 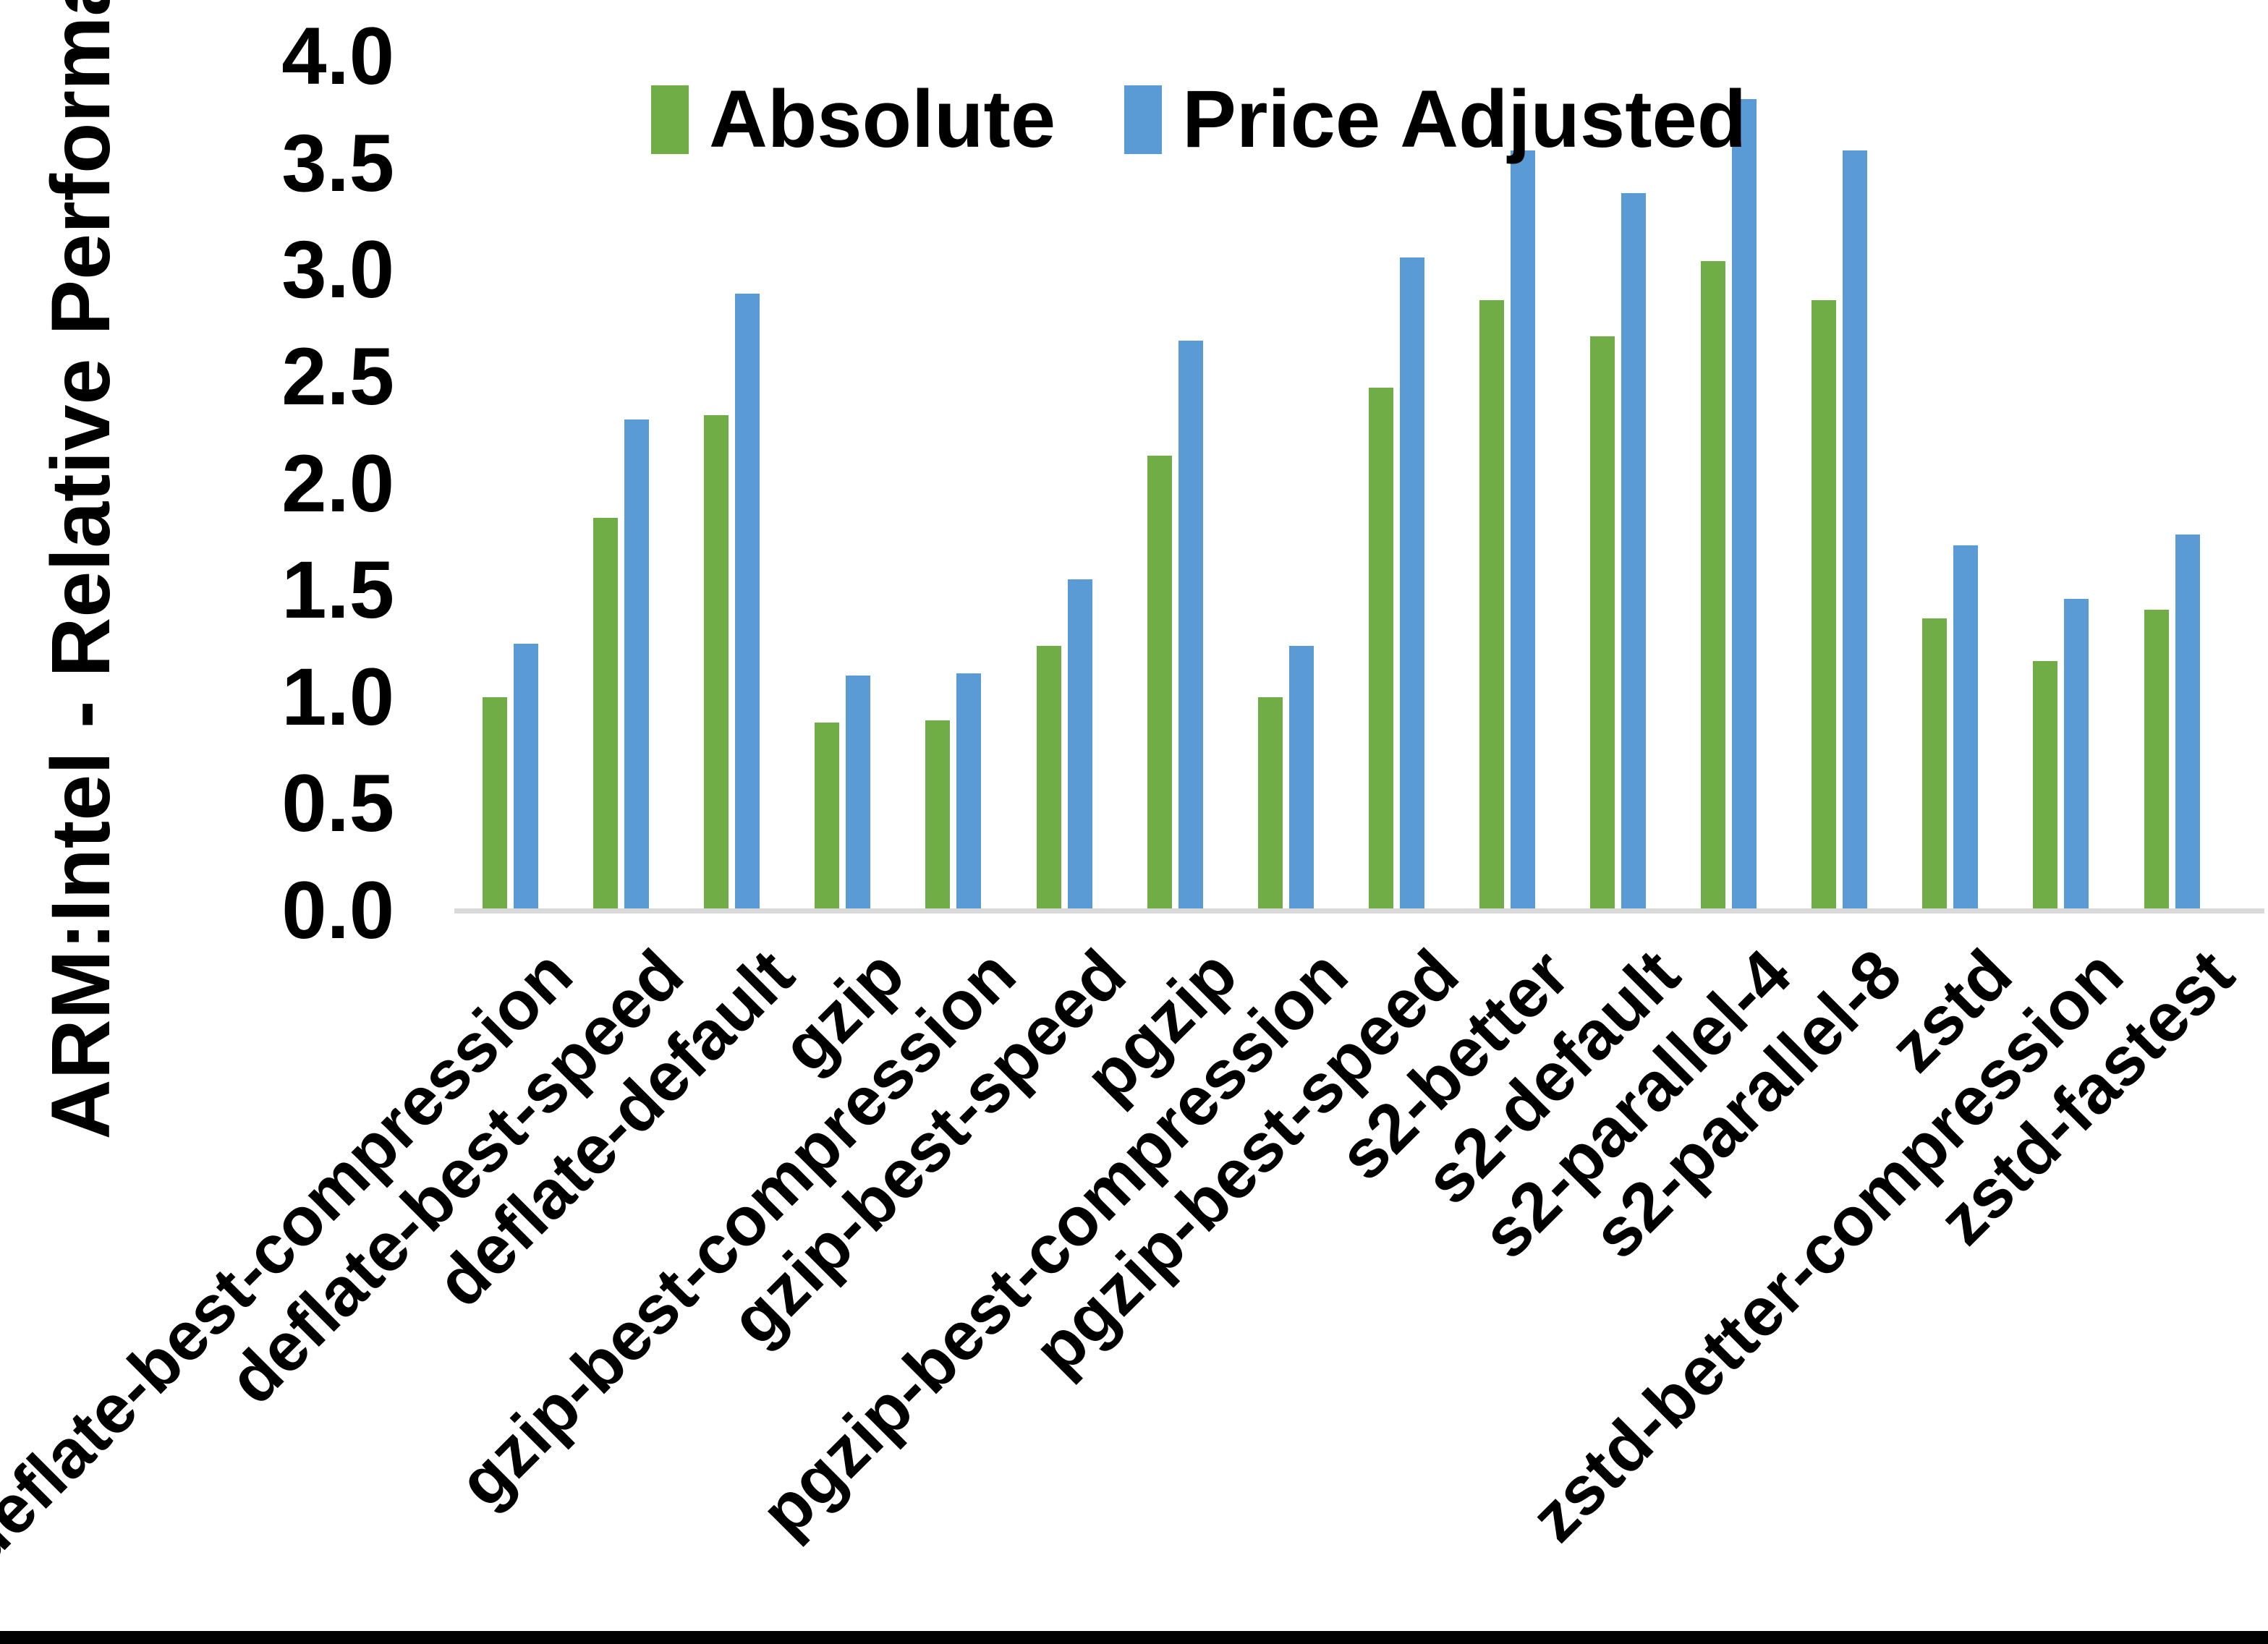 I want to click on y-tick-label: 3.5, so click(x=337, y=162).